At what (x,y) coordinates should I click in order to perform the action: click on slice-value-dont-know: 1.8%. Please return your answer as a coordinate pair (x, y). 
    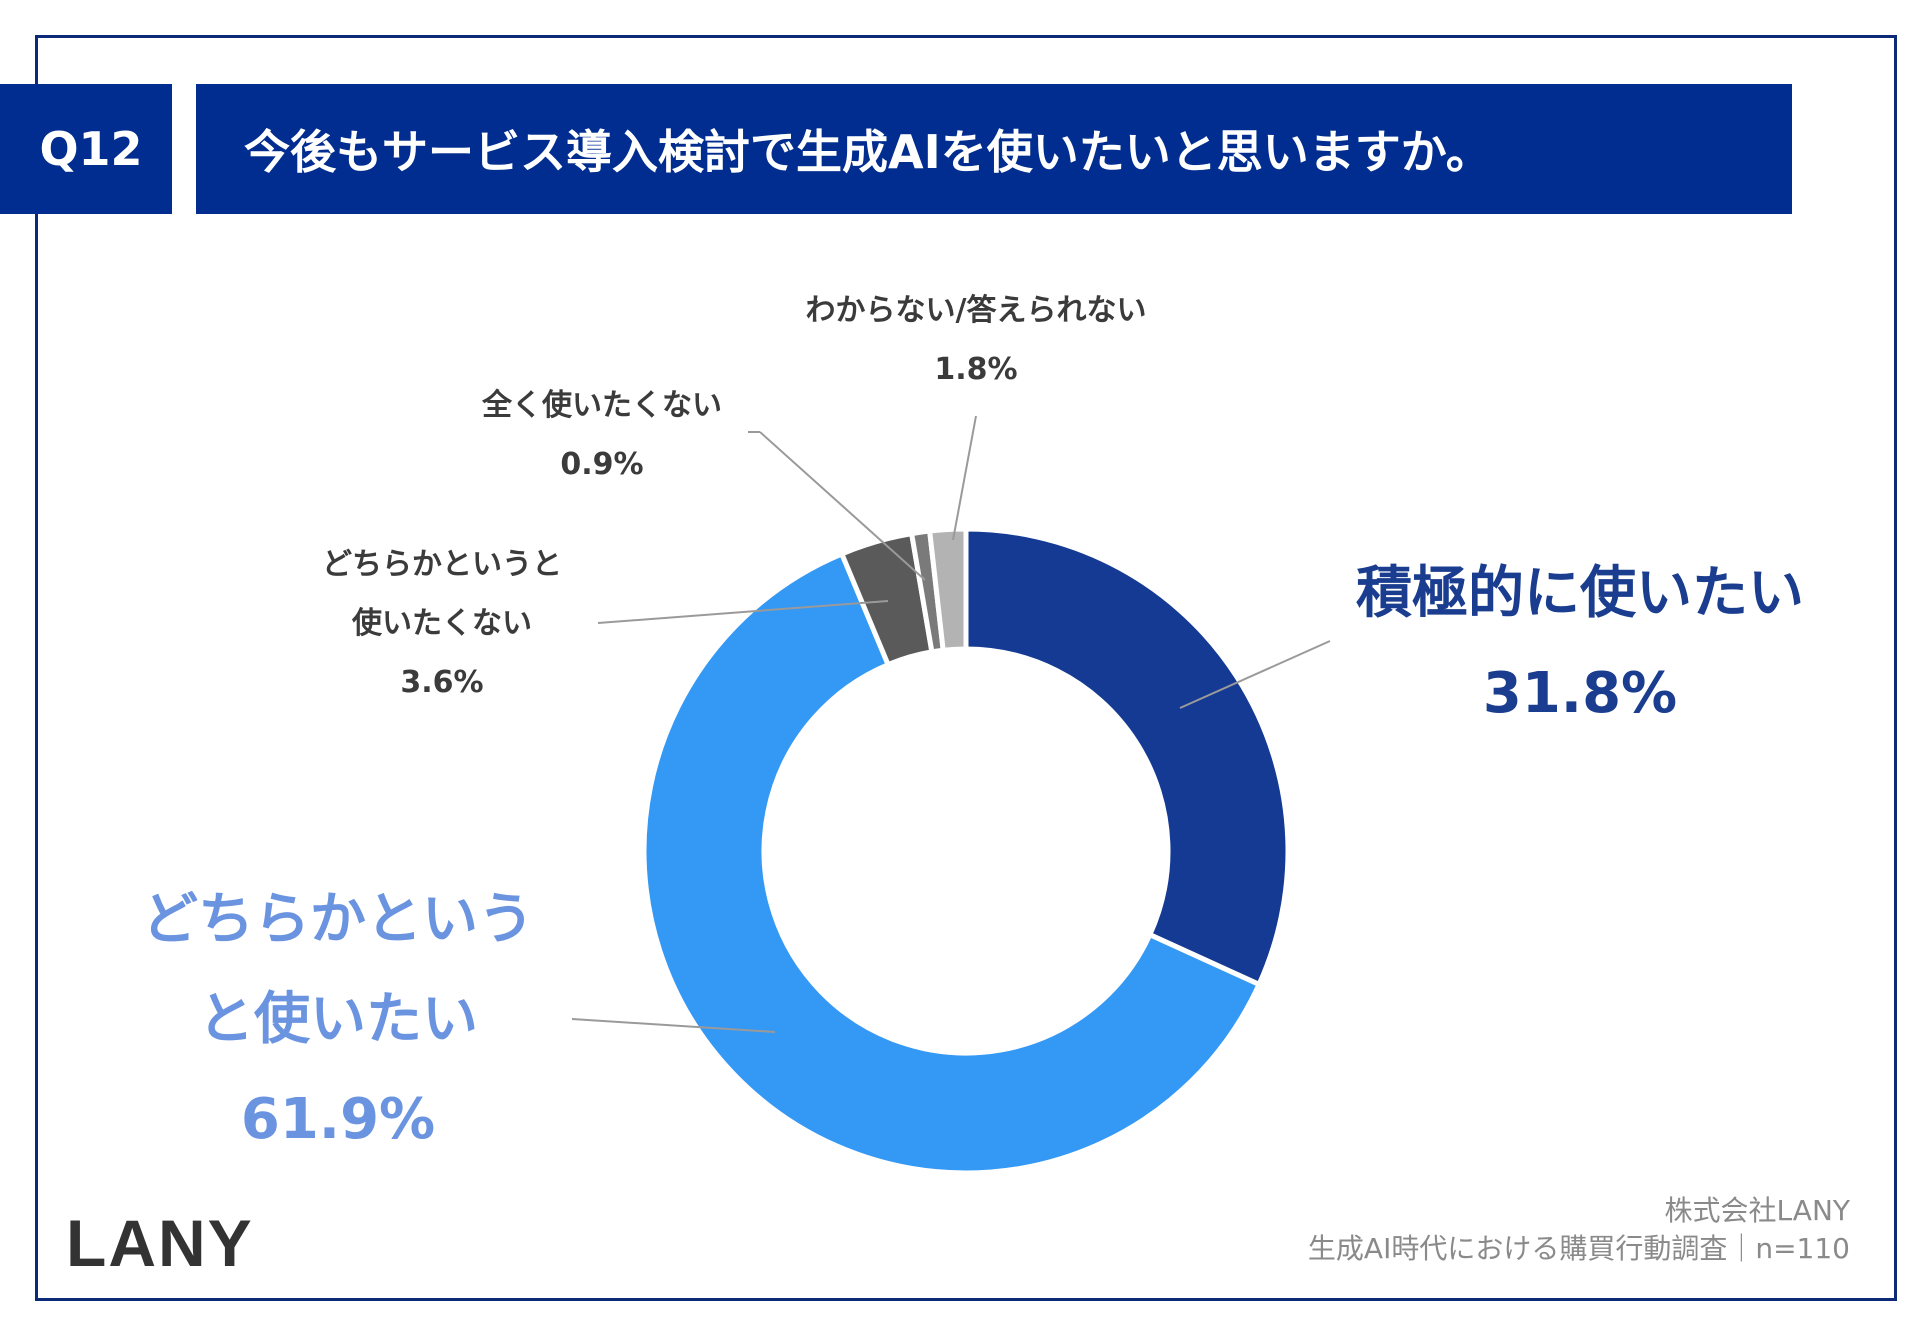
    Looking at the image, I should click on (975, 369).